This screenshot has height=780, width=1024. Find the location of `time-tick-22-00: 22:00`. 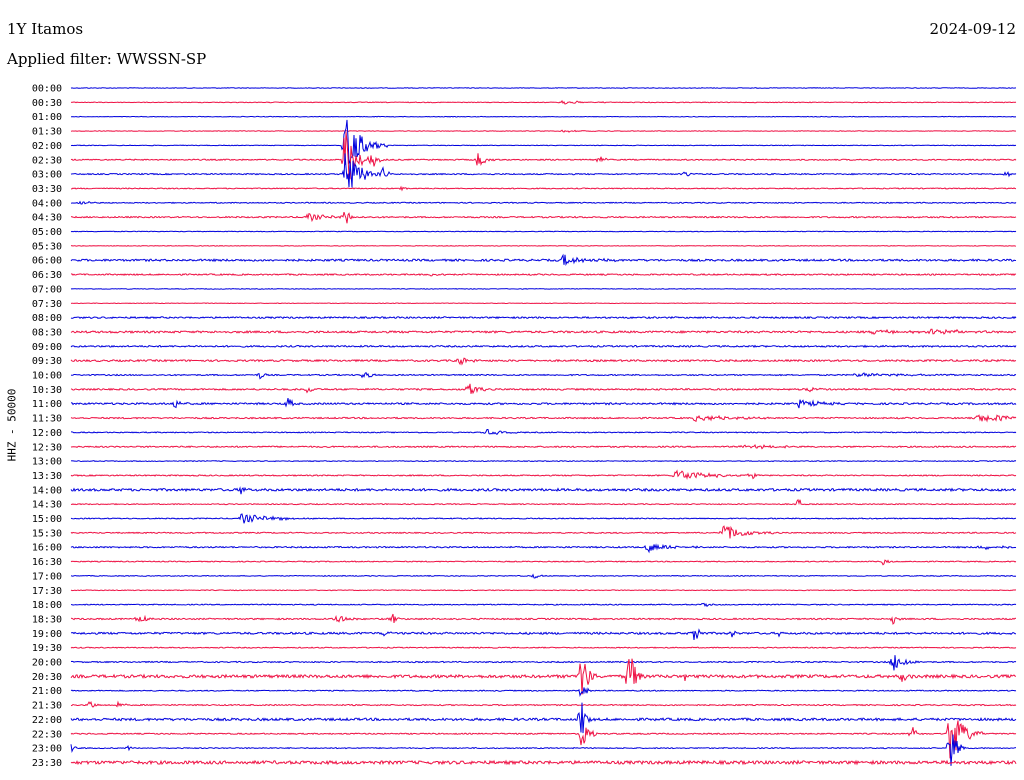

time-tick-22-00: 22:00 is located at coordinates (47, 720).